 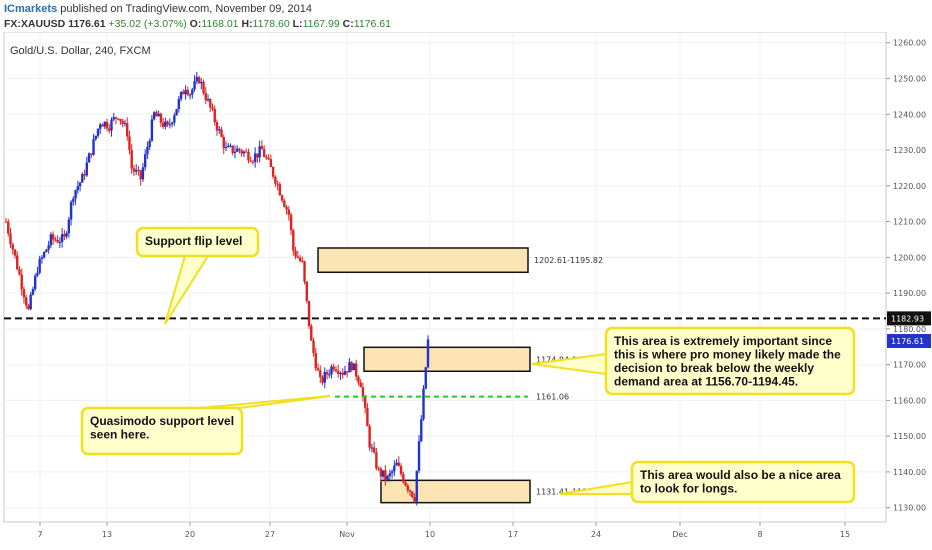 I want to click on y-tick-label: 1230.00, so click(x=909, y=150).